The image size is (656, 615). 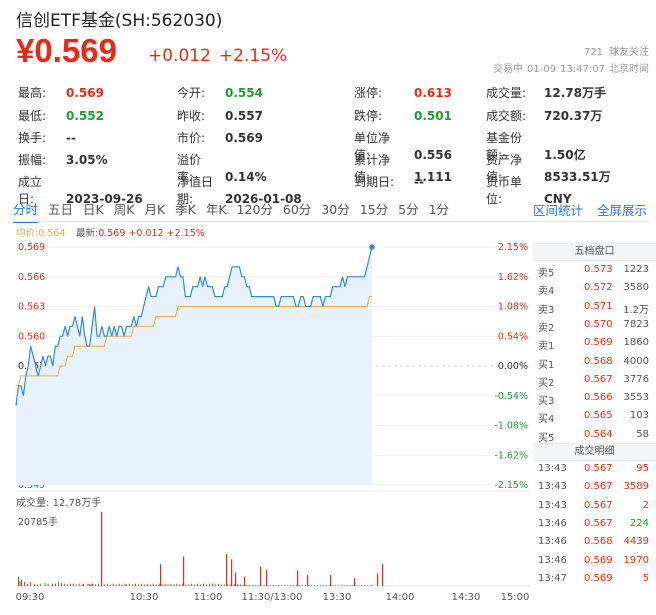 I want to click on followers: 721 球友关注, so click(x=616, y=50).